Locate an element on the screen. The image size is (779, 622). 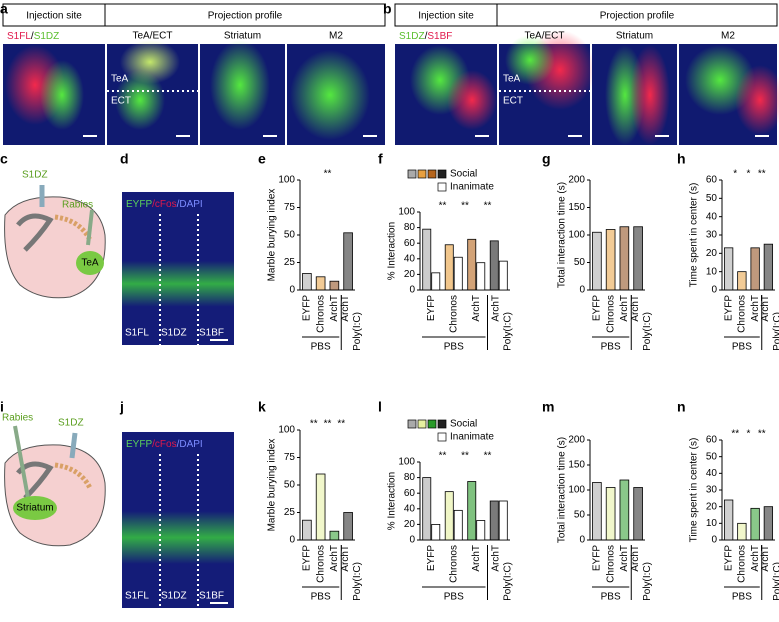
region-label: S1BF is located at coordinates (211, 333).